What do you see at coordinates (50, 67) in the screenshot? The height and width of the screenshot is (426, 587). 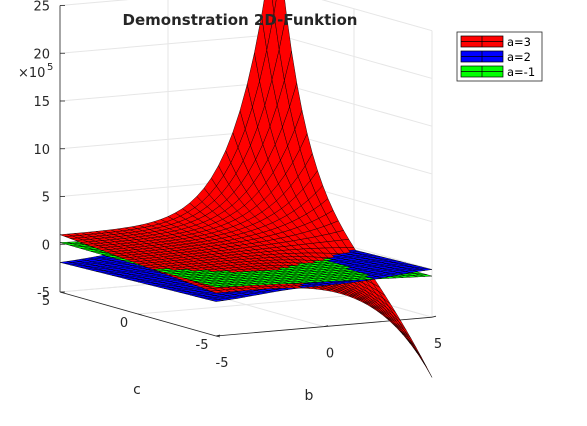 I see `svg-text: 5` at bounding box center [50, 67].